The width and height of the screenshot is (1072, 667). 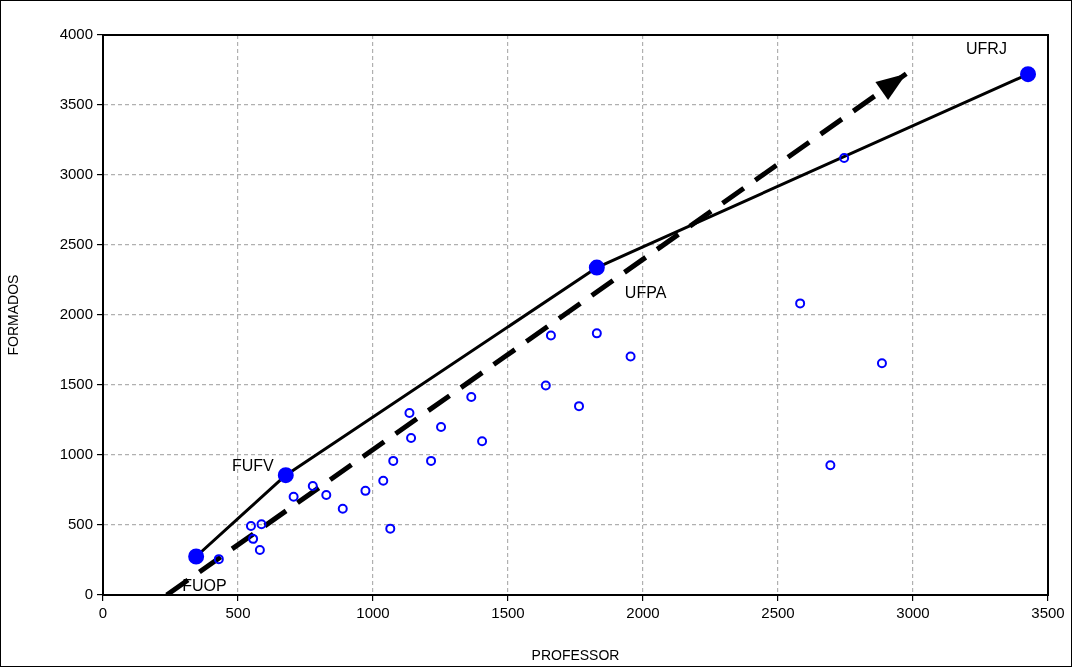 I want to click on x-tick-label: 3000, so click(x=913, y=613).